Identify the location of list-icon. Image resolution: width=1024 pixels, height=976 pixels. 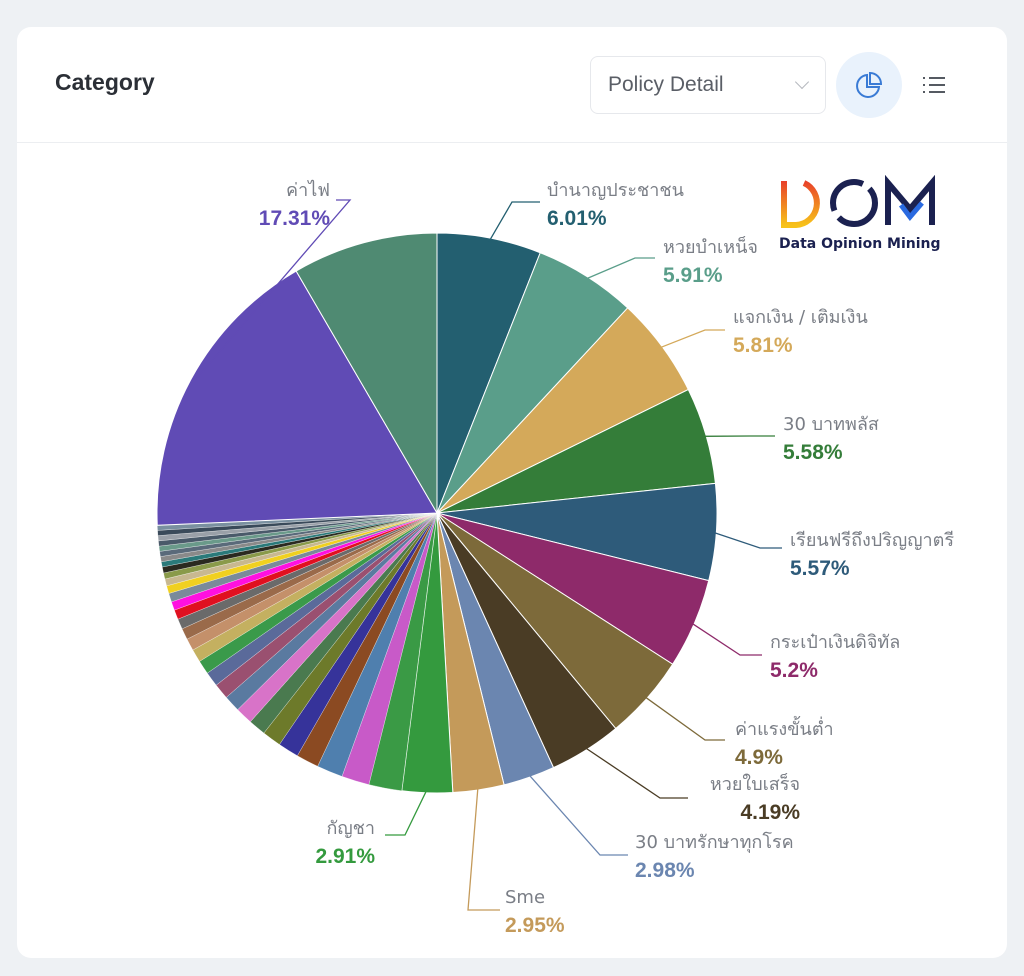
(934, 85).